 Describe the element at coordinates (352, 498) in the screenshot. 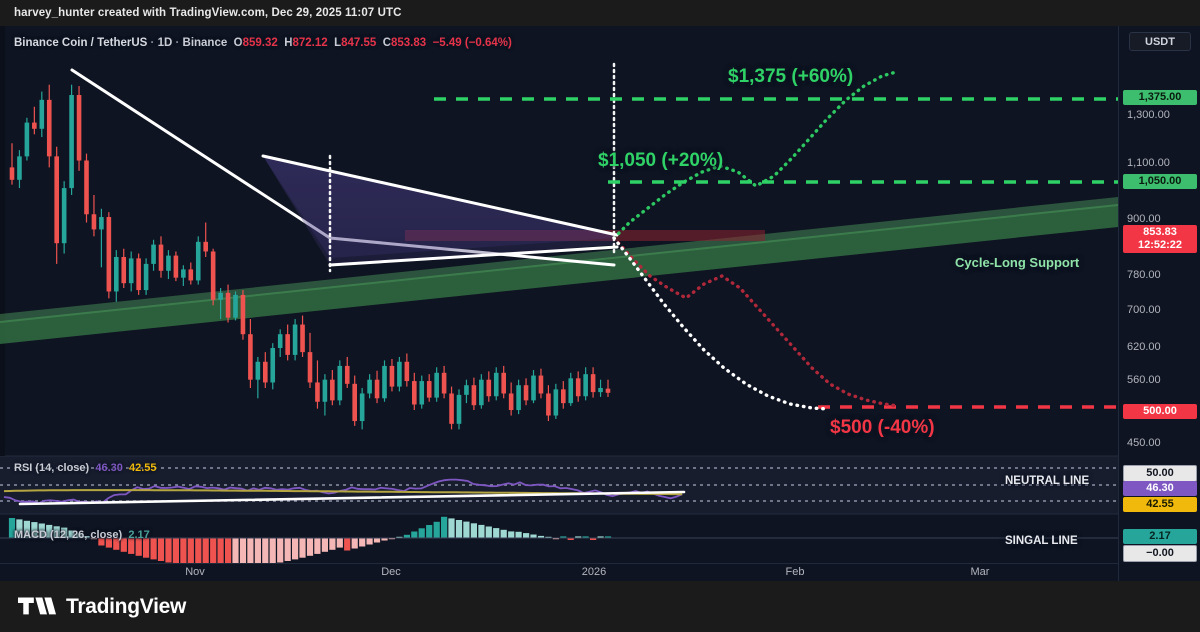

I see `rsi-trendline` at that location.